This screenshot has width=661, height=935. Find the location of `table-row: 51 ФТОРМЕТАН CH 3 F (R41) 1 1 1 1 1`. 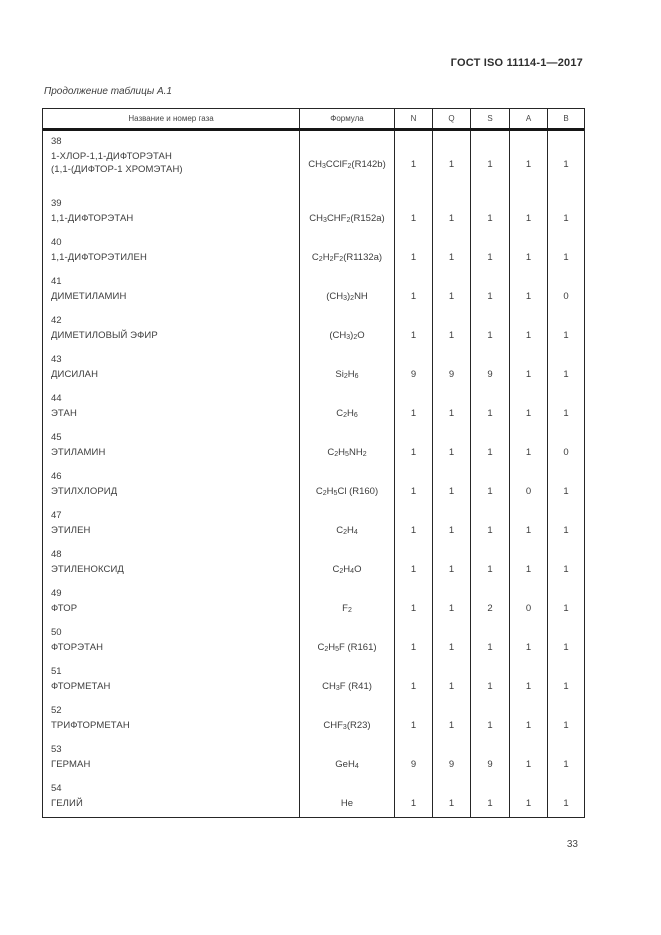

table-row: 51 ФТОРМЕТАН CH 3 F (R41) 1 1 1 1 1 is located at coordinates (313, 680).